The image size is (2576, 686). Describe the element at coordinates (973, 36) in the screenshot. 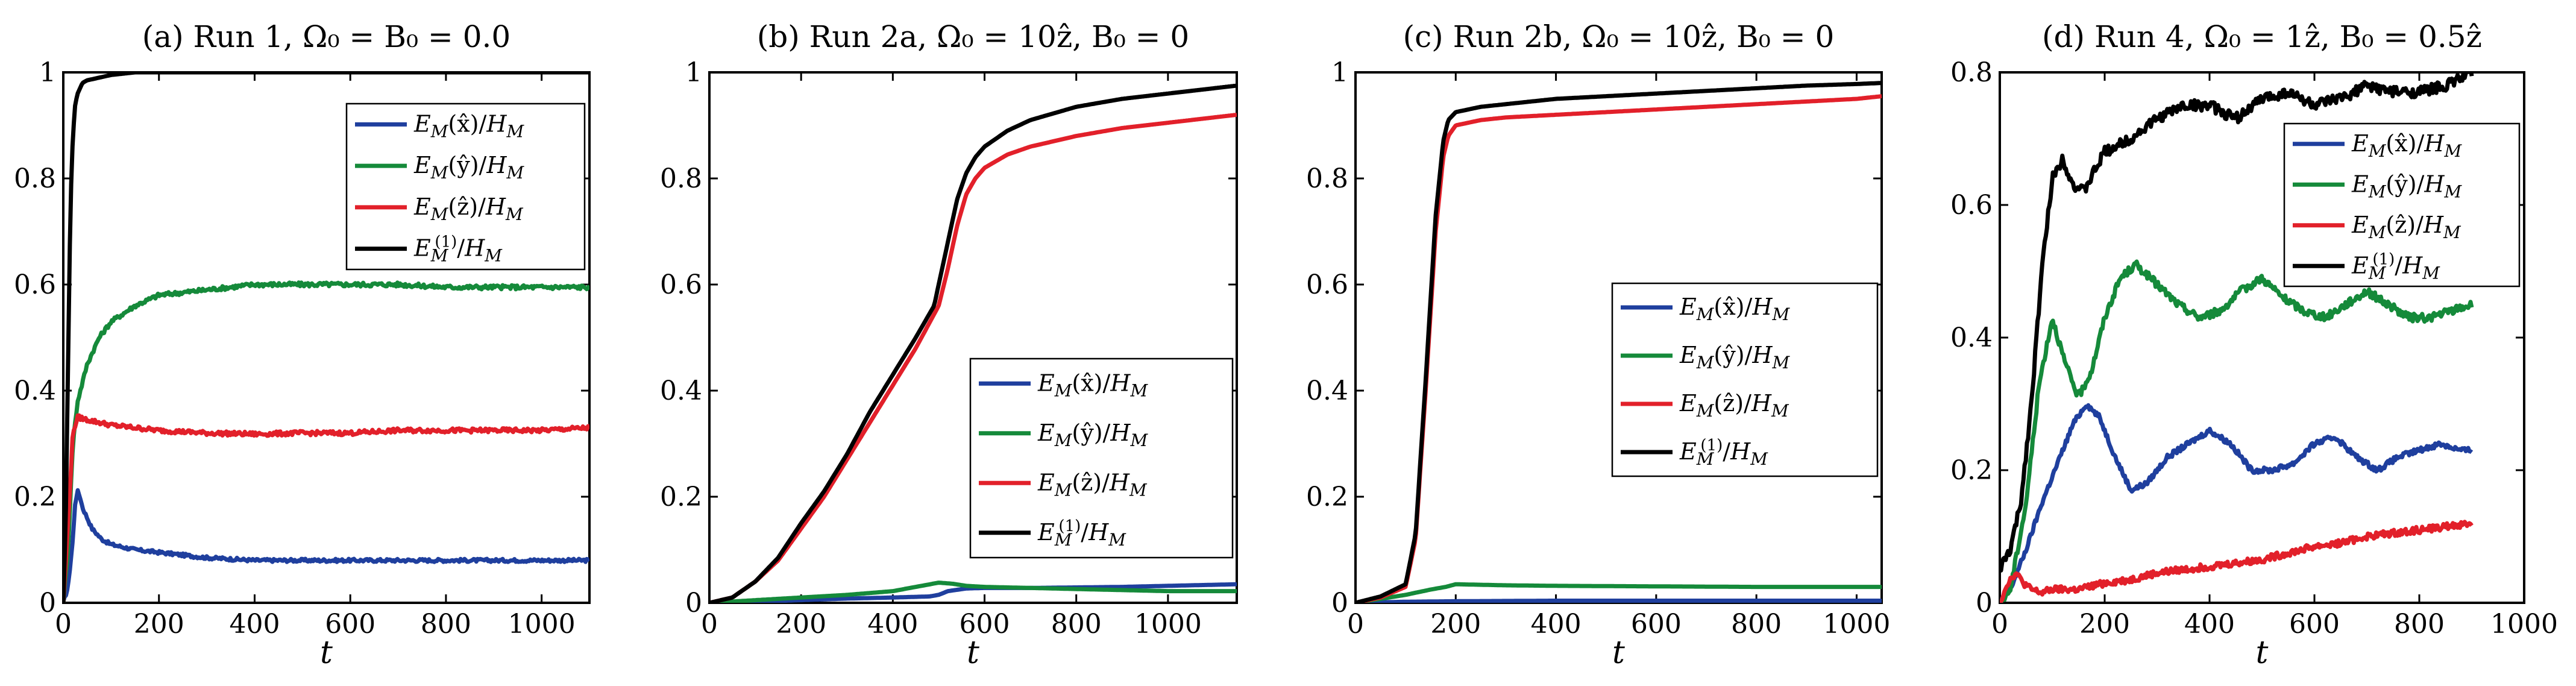

I see `chart-title: (b) Run 2a, Ω₀ = 10ẑ, B₀ = 0` at that location.